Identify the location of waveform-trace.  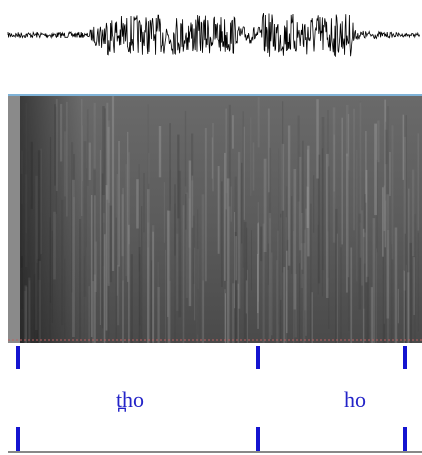
(213, 34).